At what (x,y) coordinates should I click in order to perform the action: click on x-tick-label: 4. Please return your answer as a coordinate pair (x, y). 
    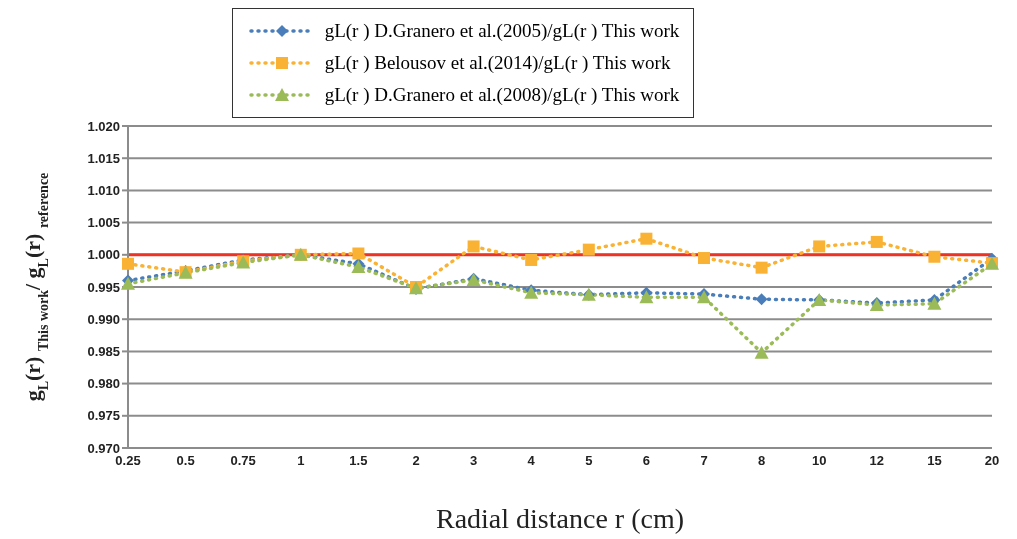
    Looking at the image, I should click on (531, 461).